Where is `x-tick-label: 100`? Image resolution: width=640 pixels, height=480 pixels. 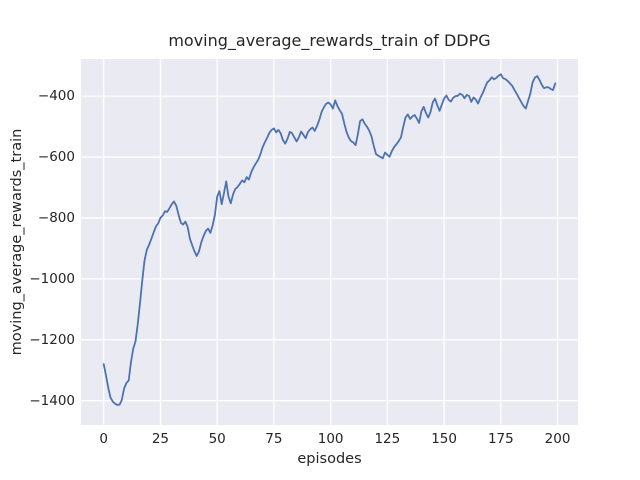 x-tick-label: 100 is located at coordinates (330, 439).